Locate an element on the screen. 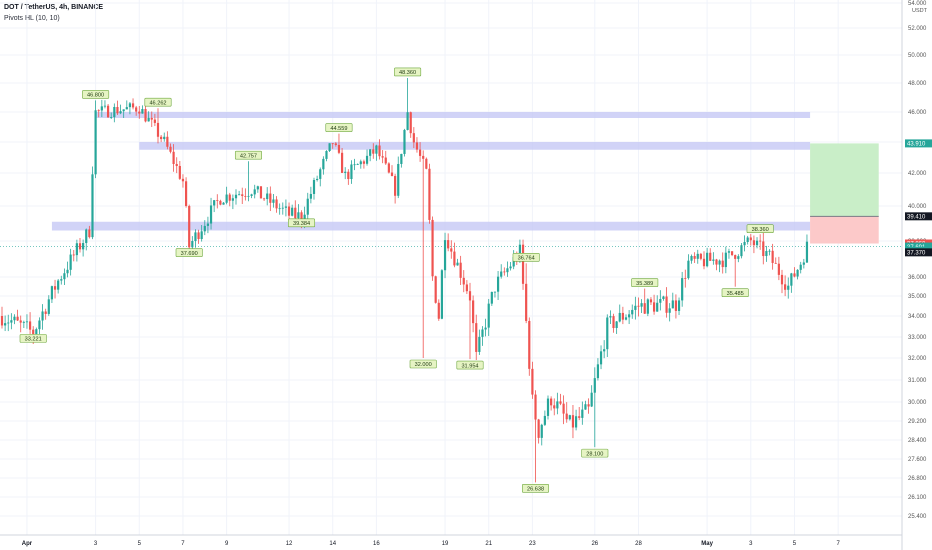  pivot-label: 35.389 is located at coordinates (645, 282).